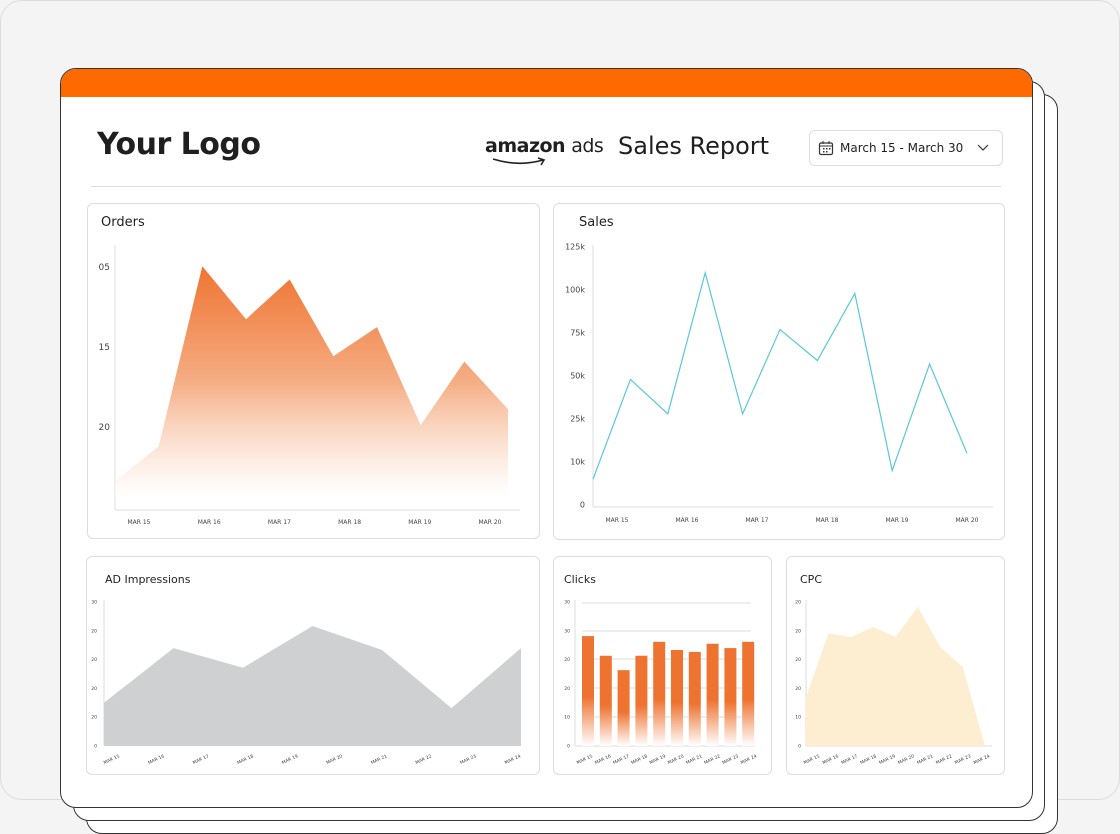 Image resolution: width=1120 pixels, height=834 pixels. What do you see at coordinates (780, 375) in the screenshot?
I see `sales-line` at bounding box center [780, 375].